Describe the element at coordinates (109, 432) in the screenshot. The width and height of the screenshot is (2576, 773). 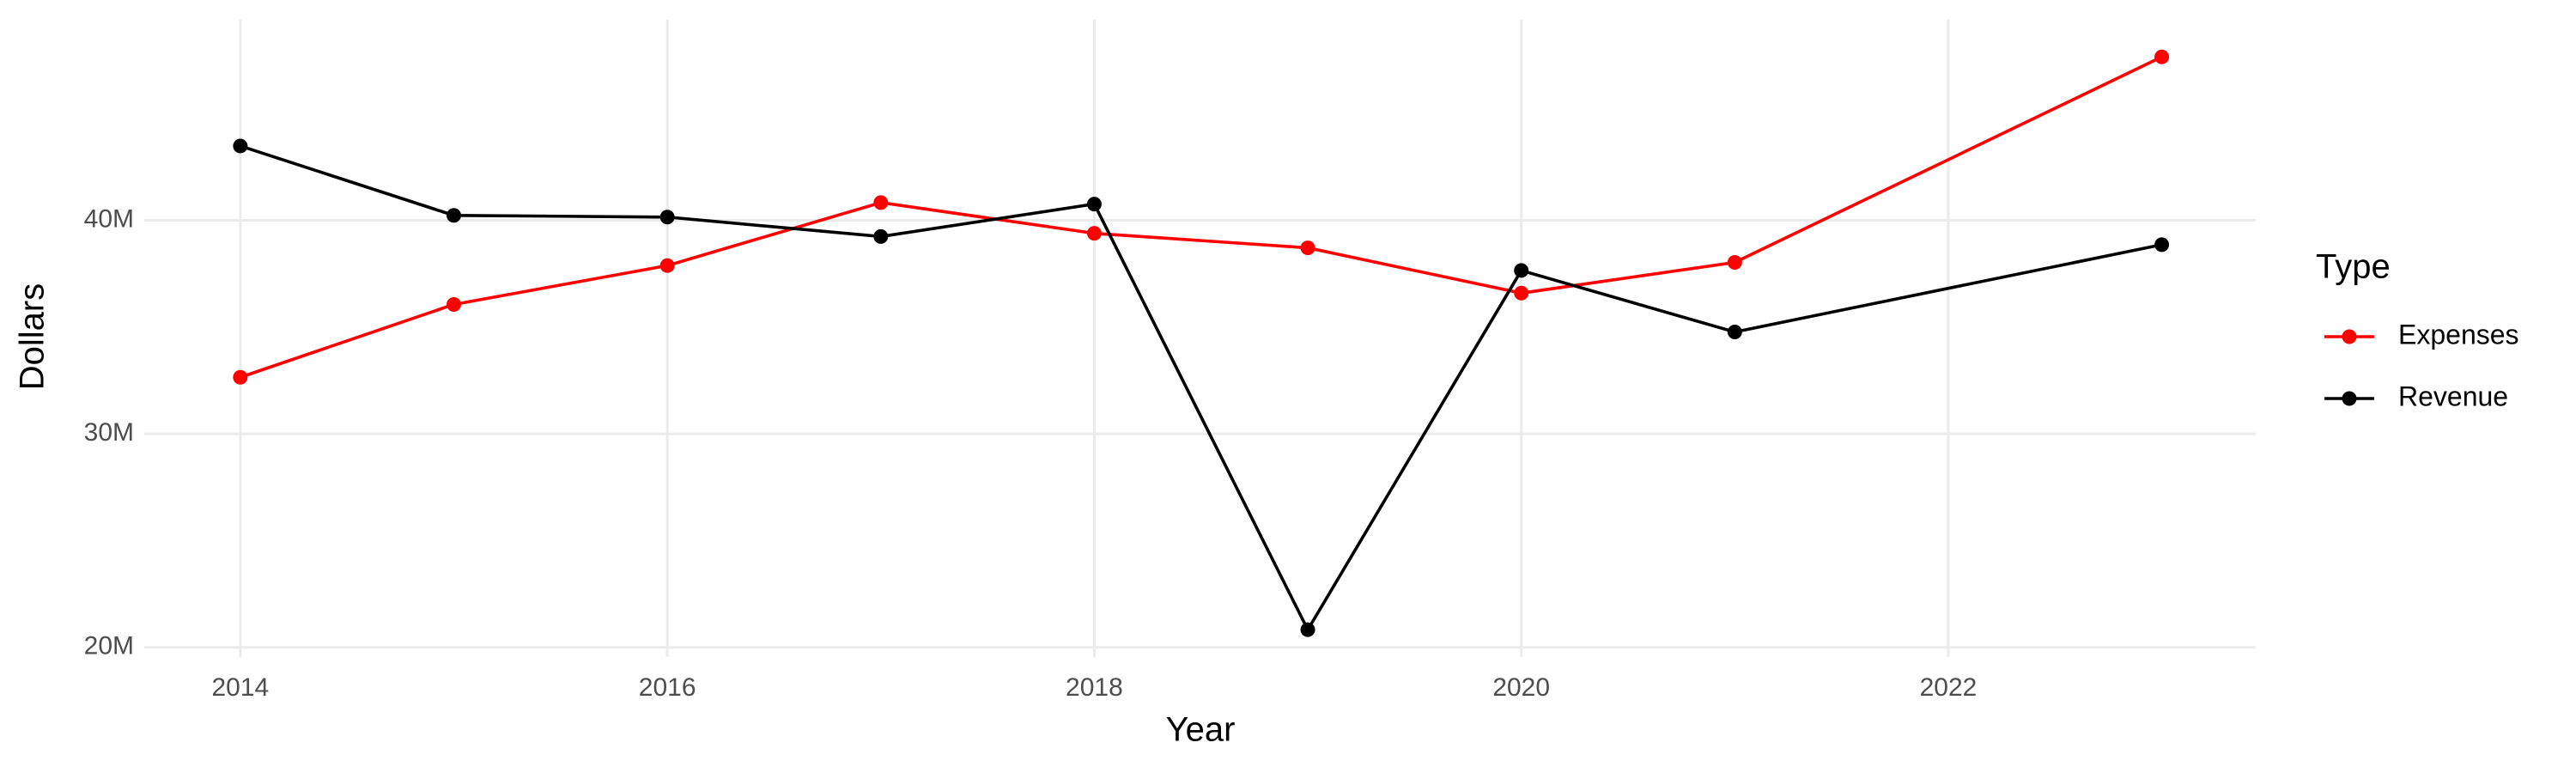
I see `y-tick-label: 30M` at that location.